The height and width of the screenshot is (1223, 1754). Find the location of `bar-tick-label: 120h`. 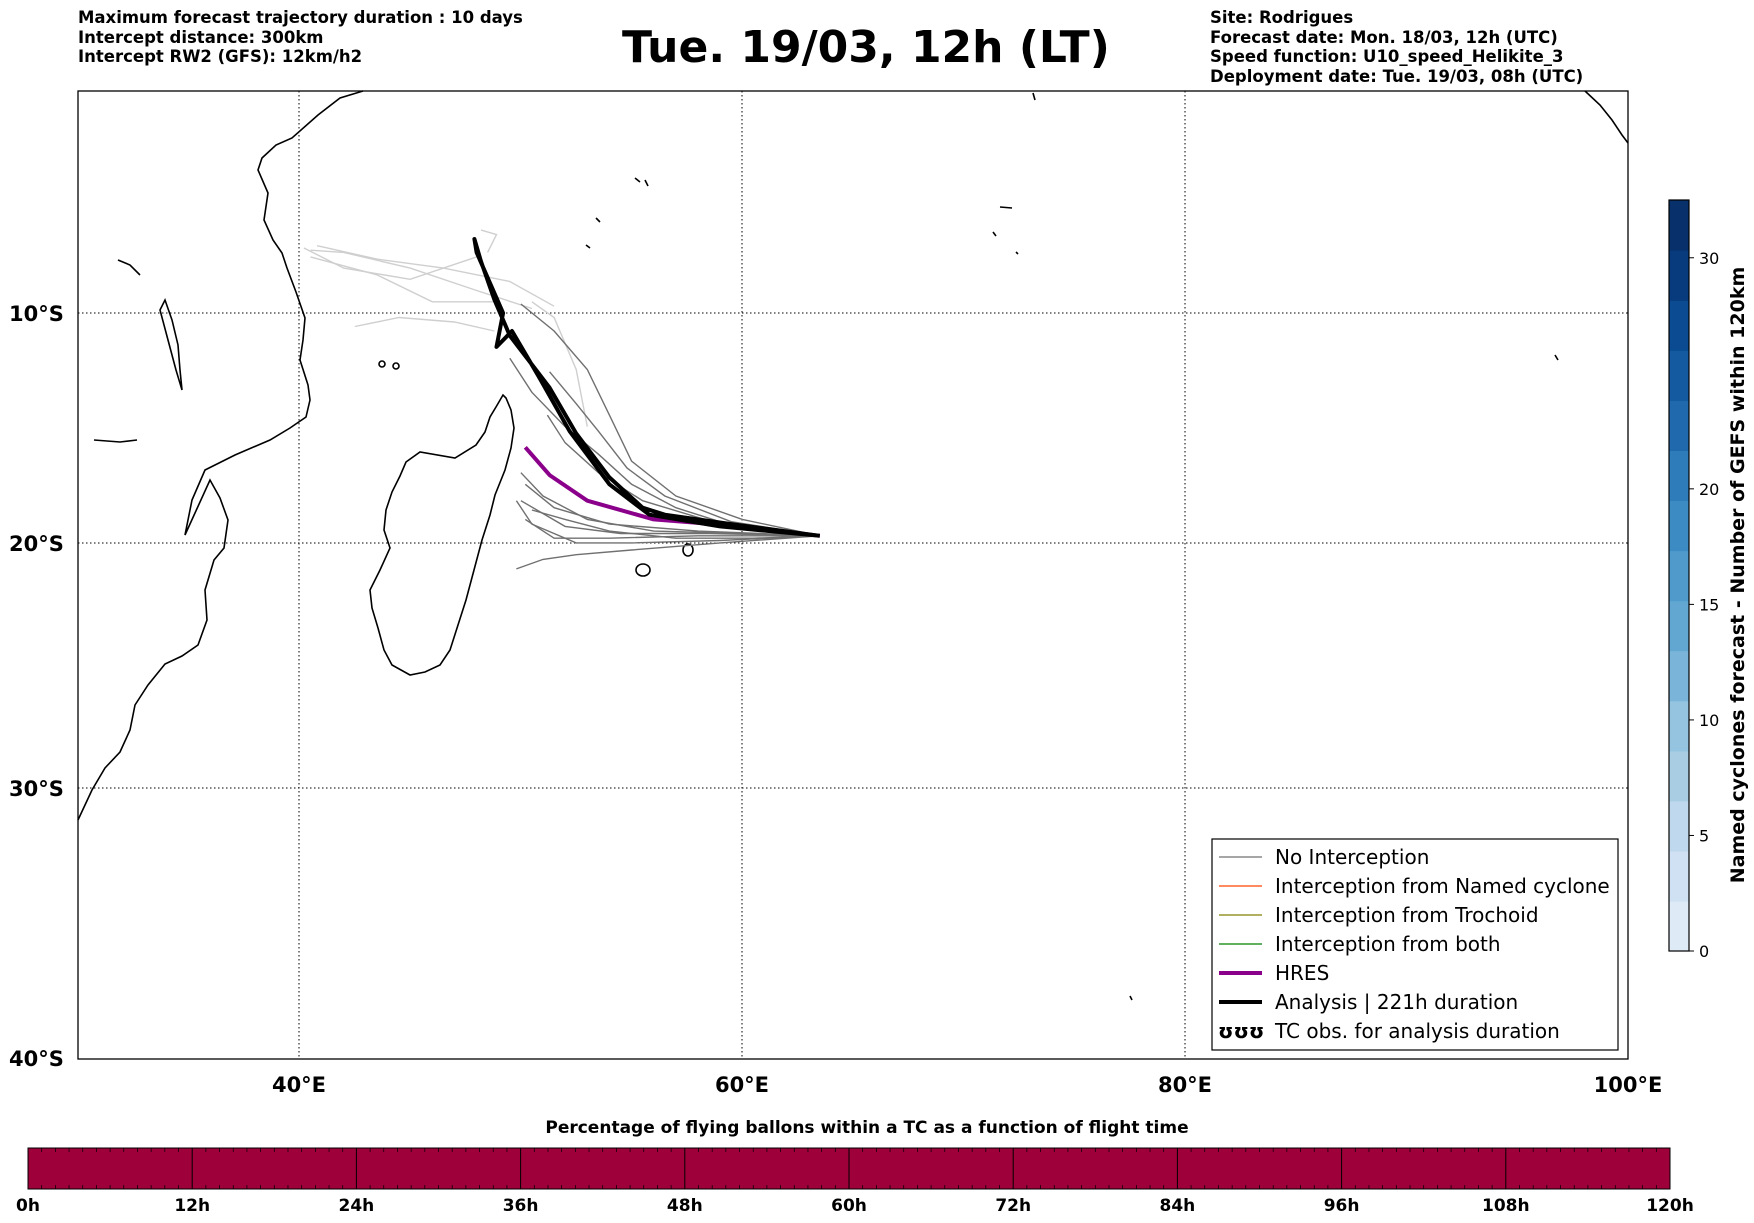

bar-tick-label: 120h is located at coordinates (1670, 1206).